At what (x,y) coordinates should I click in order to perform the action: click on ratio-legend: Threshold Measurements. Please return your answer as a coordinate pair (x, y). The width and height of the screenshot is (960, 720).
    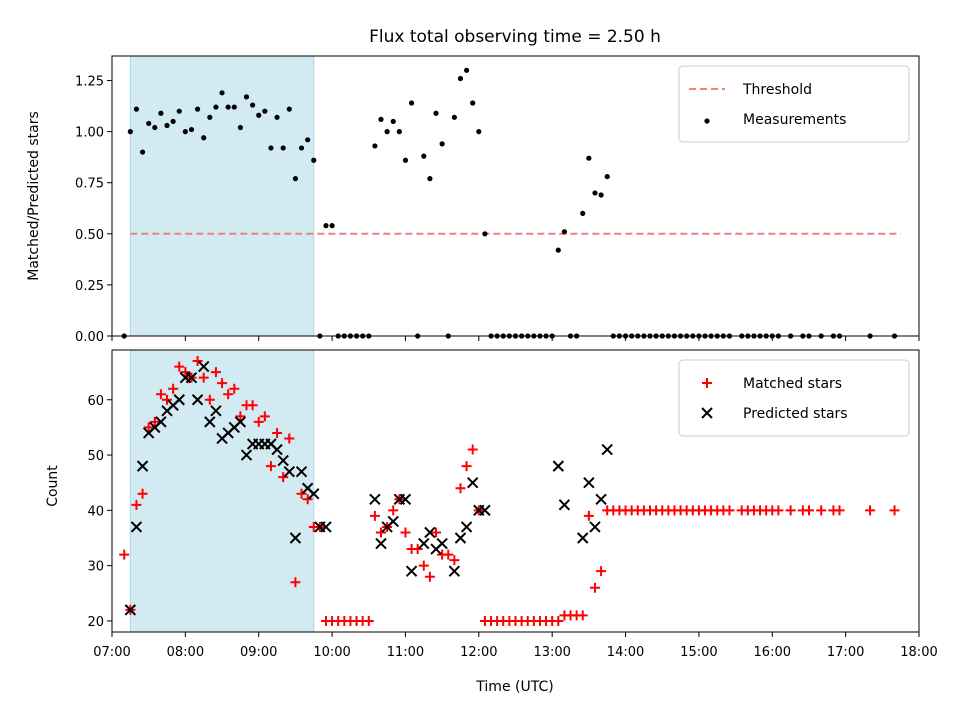
    Looking at the image, I should click on (794, 104).